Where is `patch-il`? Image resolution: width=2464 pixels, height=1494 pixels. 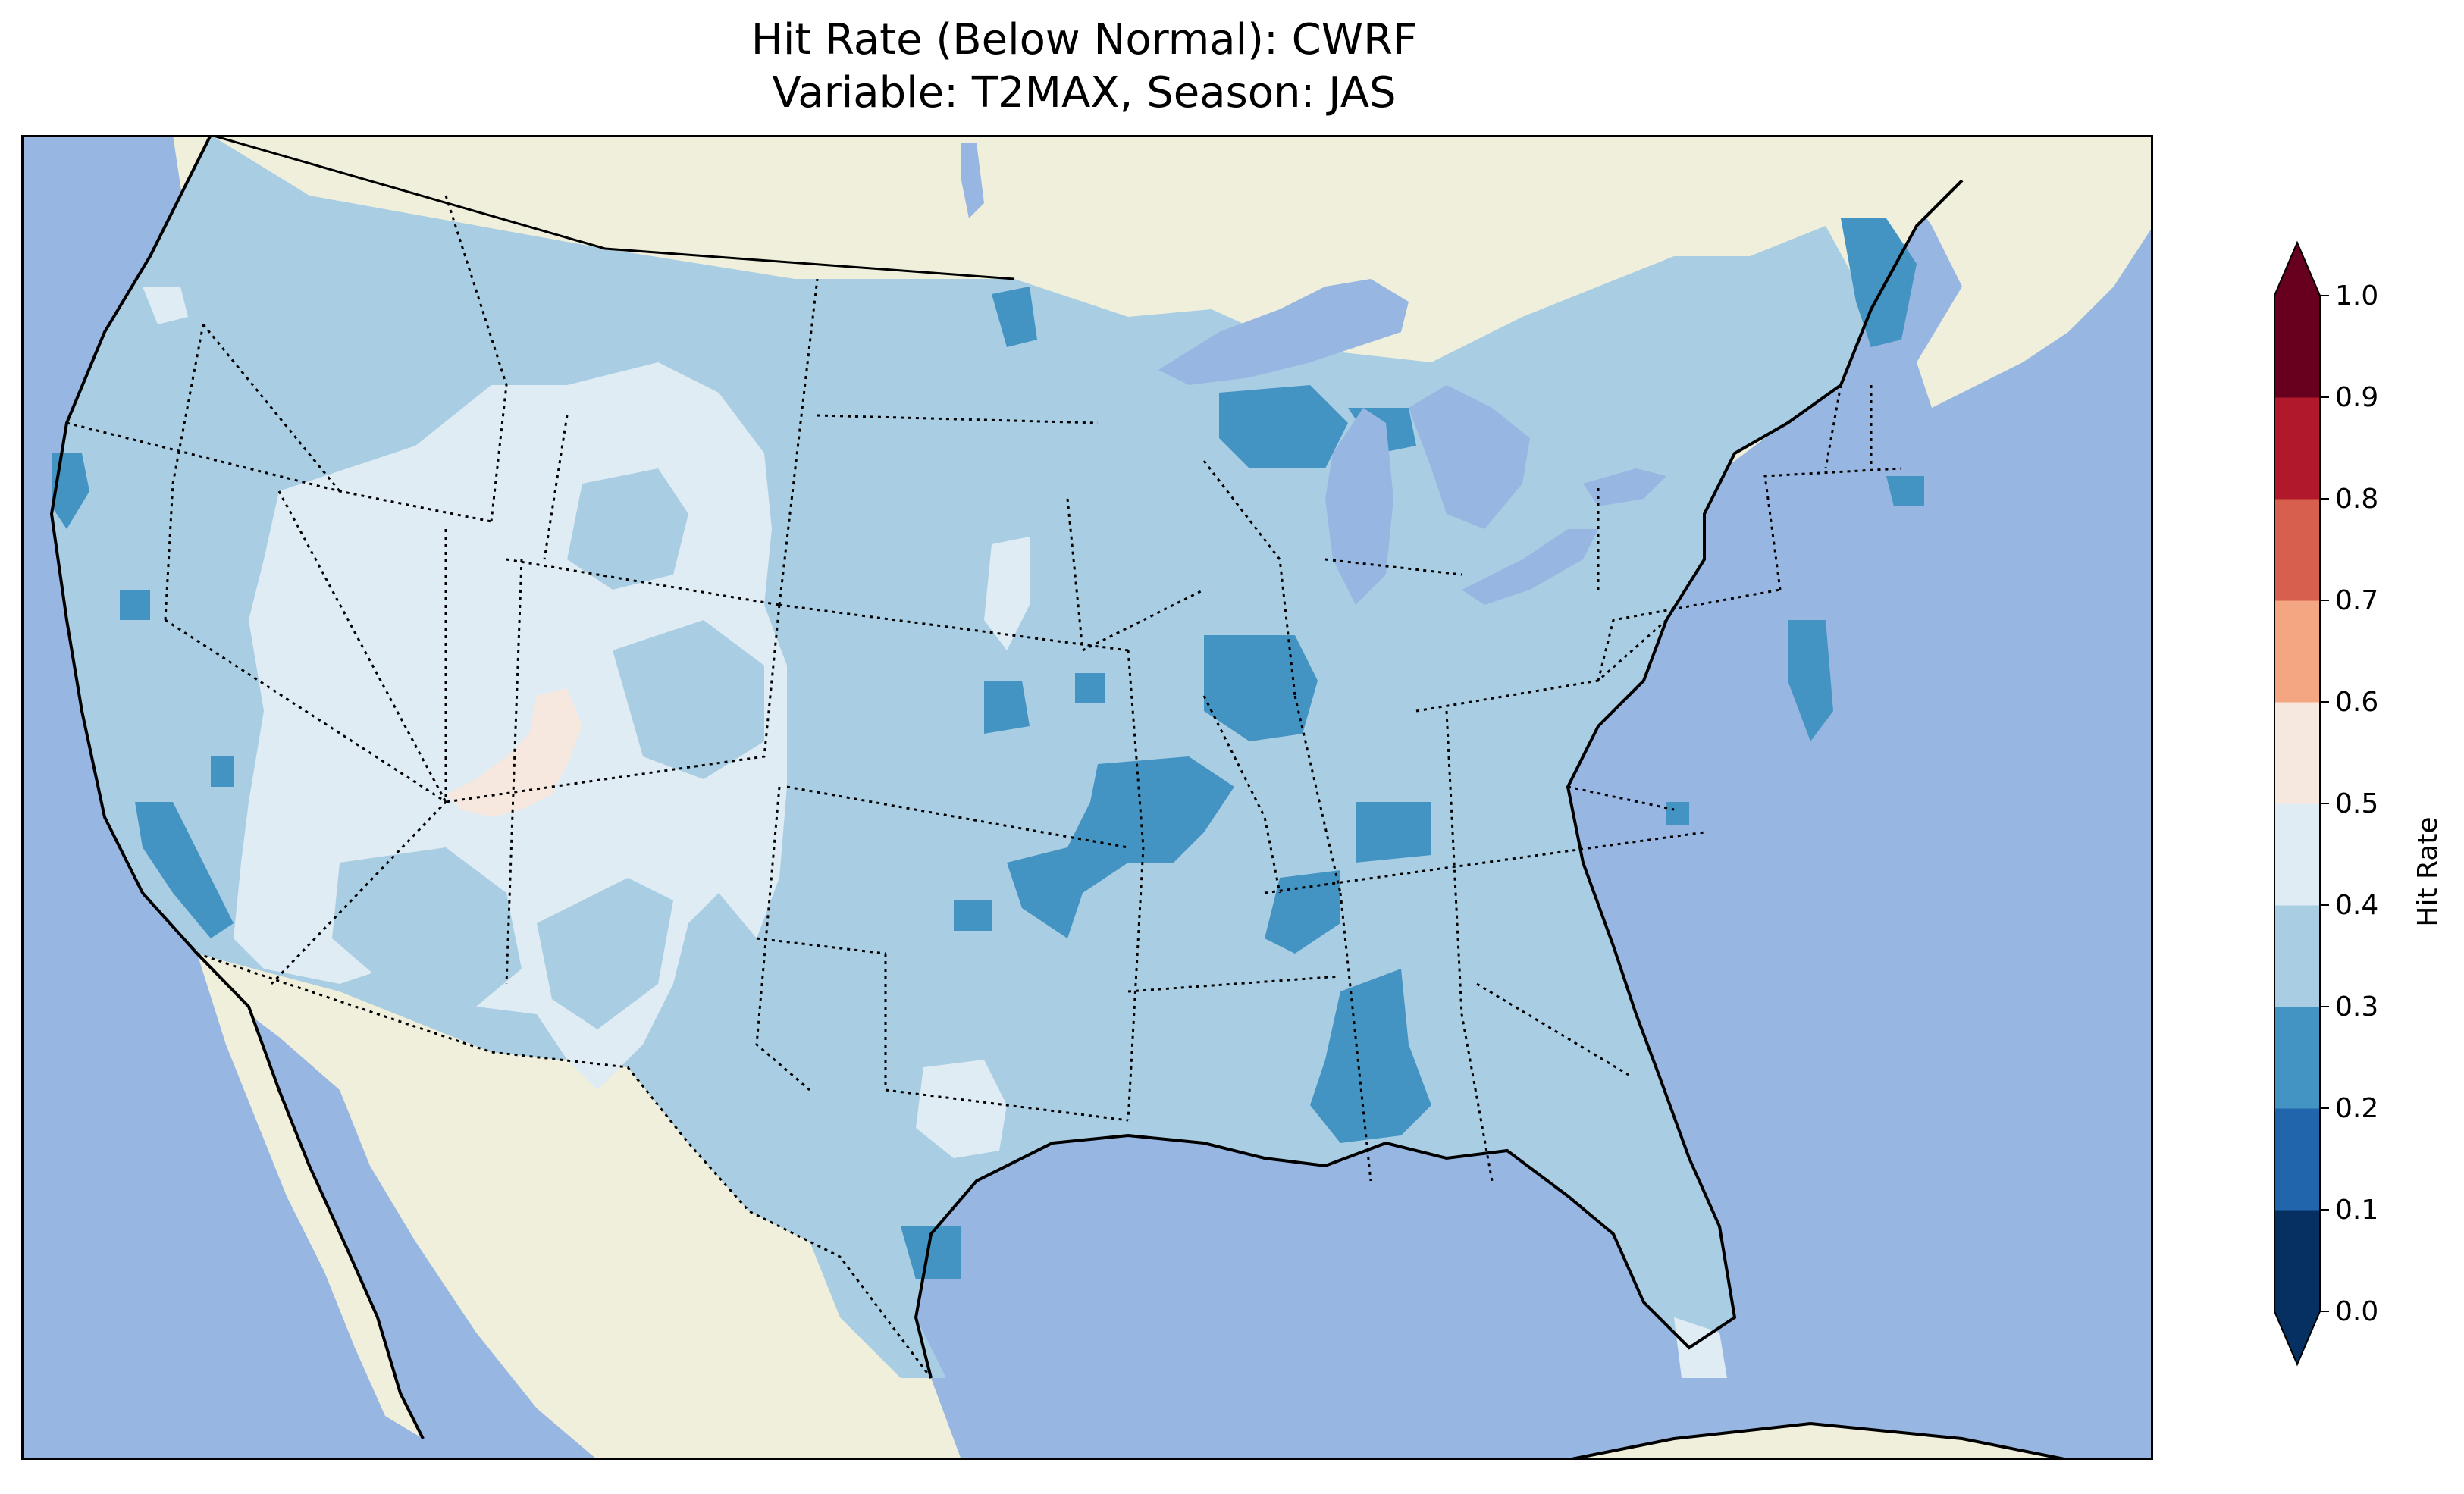 patch-il is located at coordinates (1261, 688).